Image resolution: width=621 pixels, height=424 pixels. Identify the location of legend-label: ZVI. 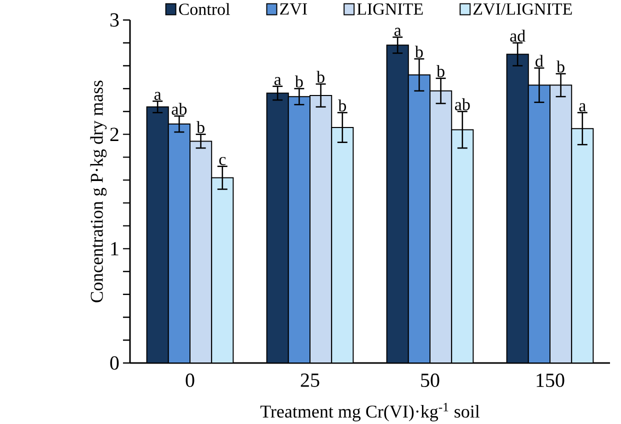
(293, 9).